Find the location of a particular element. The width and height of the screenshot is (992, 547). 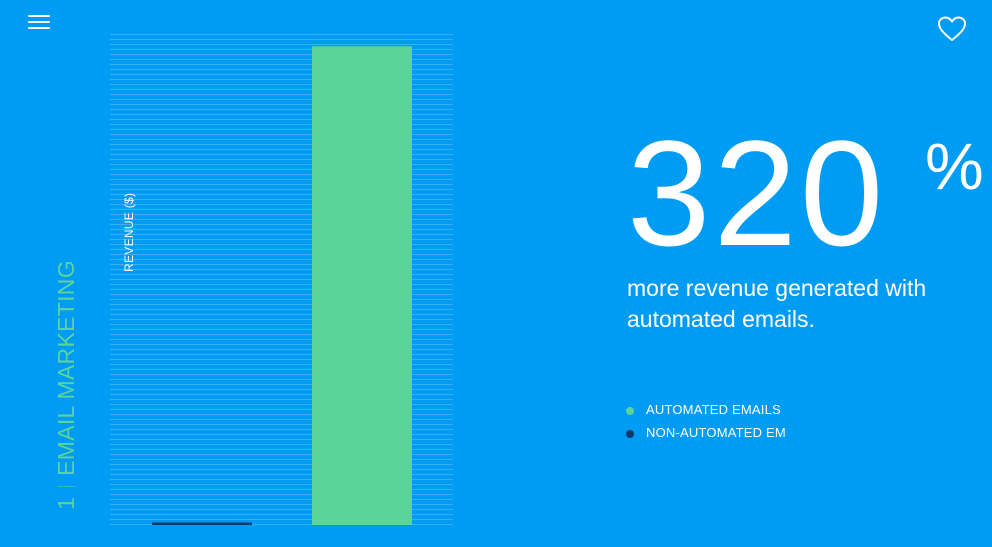

chart-legend: AUTOMATED EMAILS NON-AUTOMATED EM is located at coordinates (706, 421).